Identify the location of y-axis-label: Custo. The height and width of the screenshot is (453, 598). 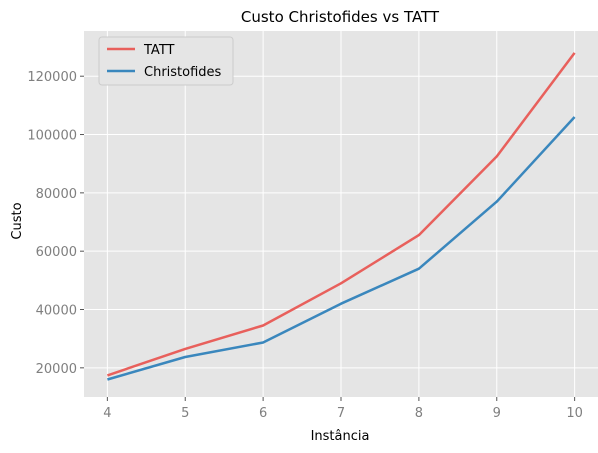
(17, 220).